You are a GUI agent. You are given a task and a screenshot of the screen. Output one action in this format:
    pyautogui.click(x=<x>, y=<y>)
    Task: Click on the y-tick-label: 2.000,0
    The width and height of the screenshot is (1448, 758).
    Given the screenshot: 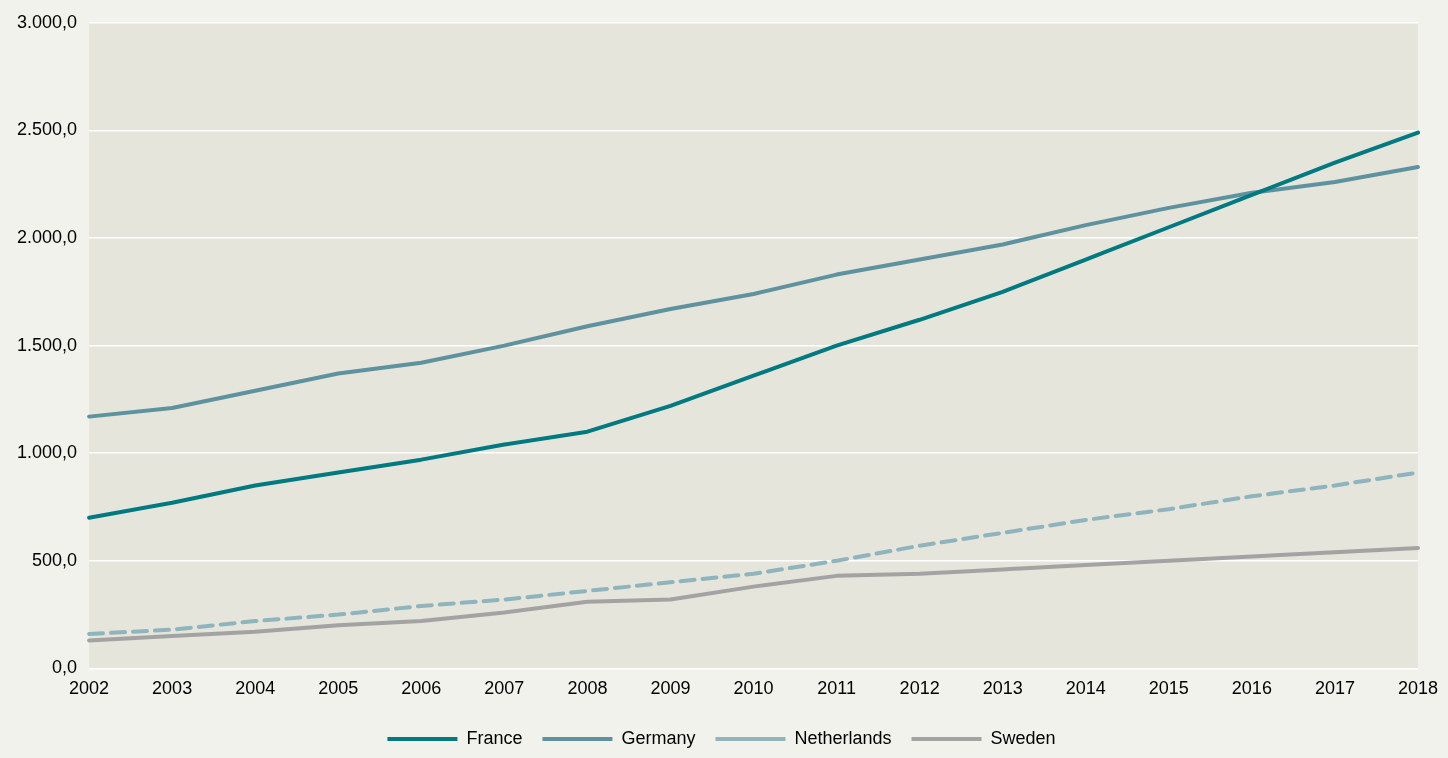 What is the action you would take?
    pyautogui.click(x=47, y=236)
    